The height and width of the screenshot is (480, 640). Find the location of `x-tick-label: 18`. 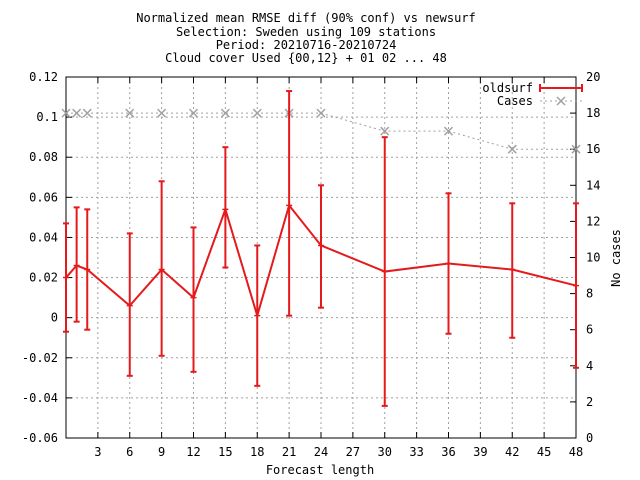

x-tick-label: 18 is located at coordinates (257, 452).